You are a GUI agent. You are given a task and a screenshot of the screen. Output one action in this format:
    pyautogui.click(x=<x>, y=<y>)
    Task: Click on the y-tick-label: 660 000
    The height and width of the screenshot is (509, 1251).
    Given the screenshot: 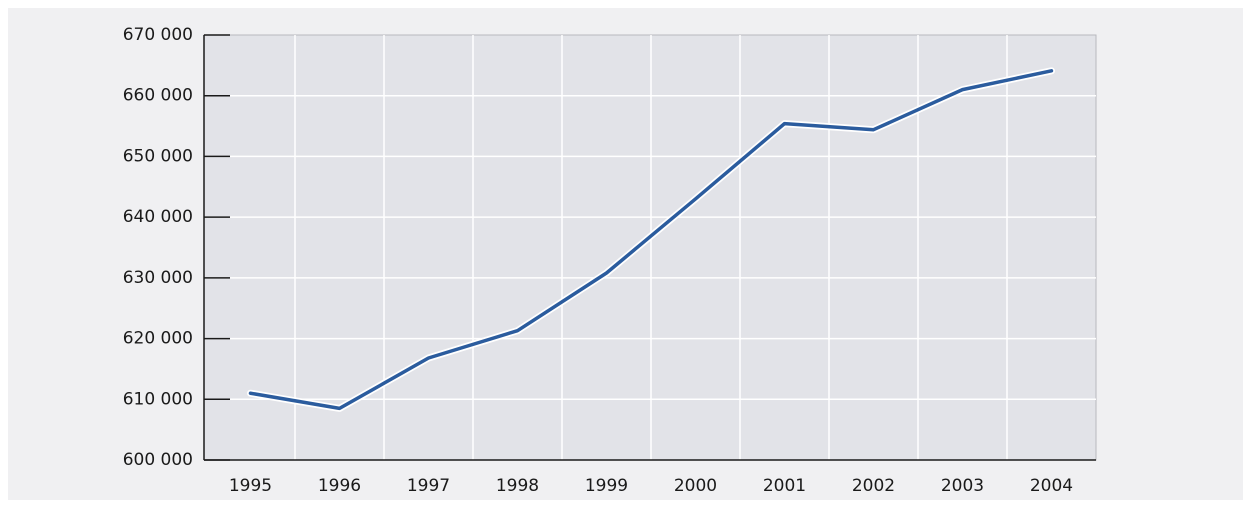 What is the action you would take?
    pyautogui.click(x=158, y=96)
    